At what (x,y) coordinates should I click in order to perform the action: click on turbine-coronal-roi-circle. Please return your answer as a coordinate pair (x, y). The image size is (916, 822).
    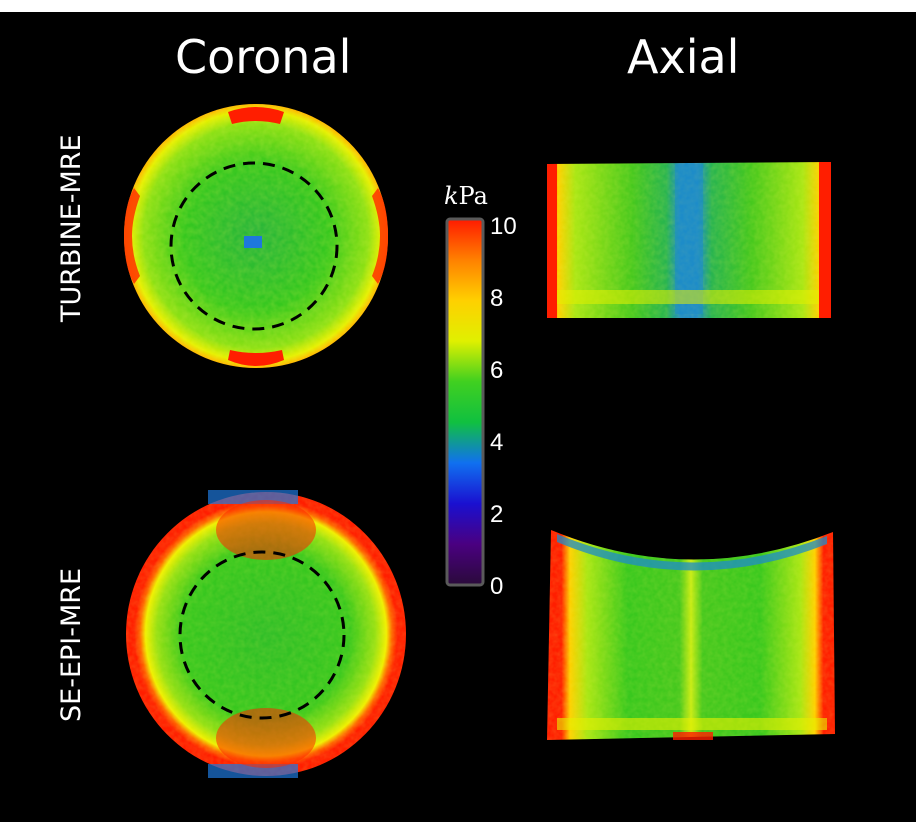
    Looking at the image, I should click on (254, 246).